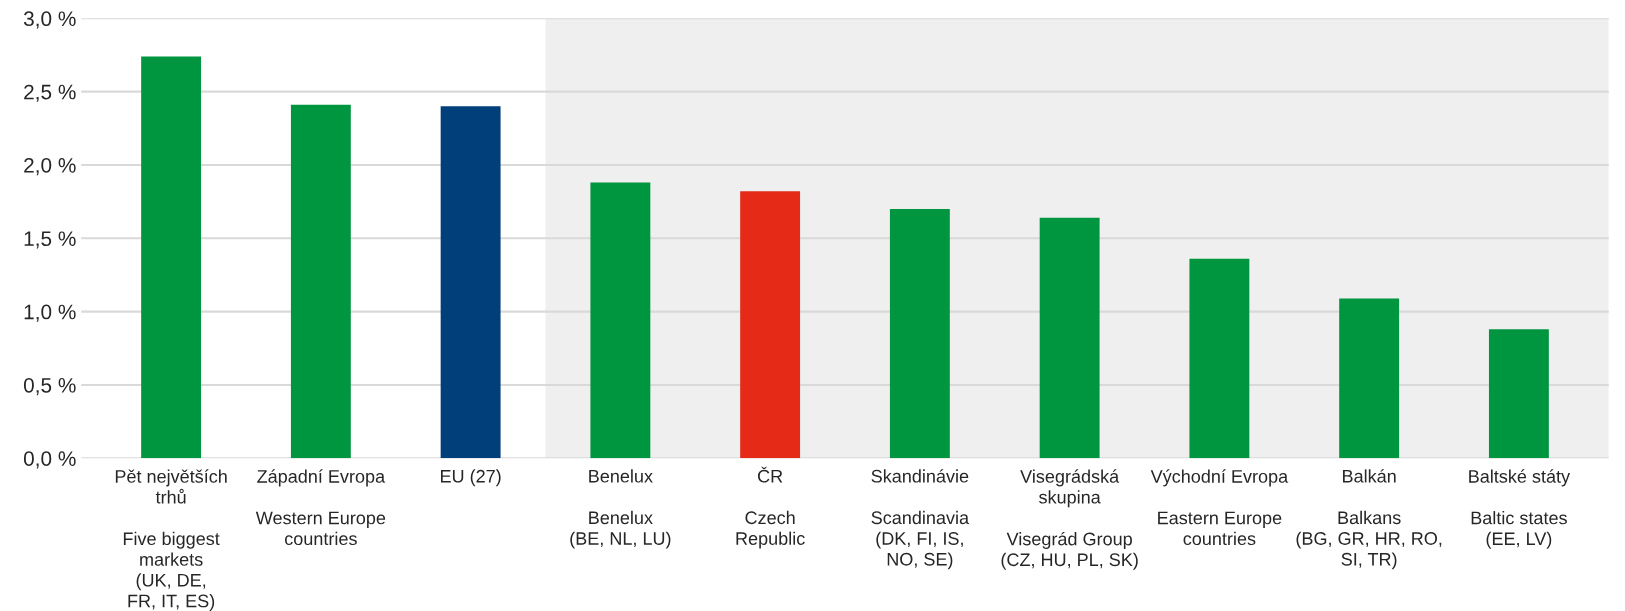 This screenshot has height=611, width=1625. What do you see at coordinates (171, 540) in the screenshot?
I see `category-label: Pět největších trhů Five biggest markets (UK, DE, FR, IT, ES)` at bounding box center [171, 540].